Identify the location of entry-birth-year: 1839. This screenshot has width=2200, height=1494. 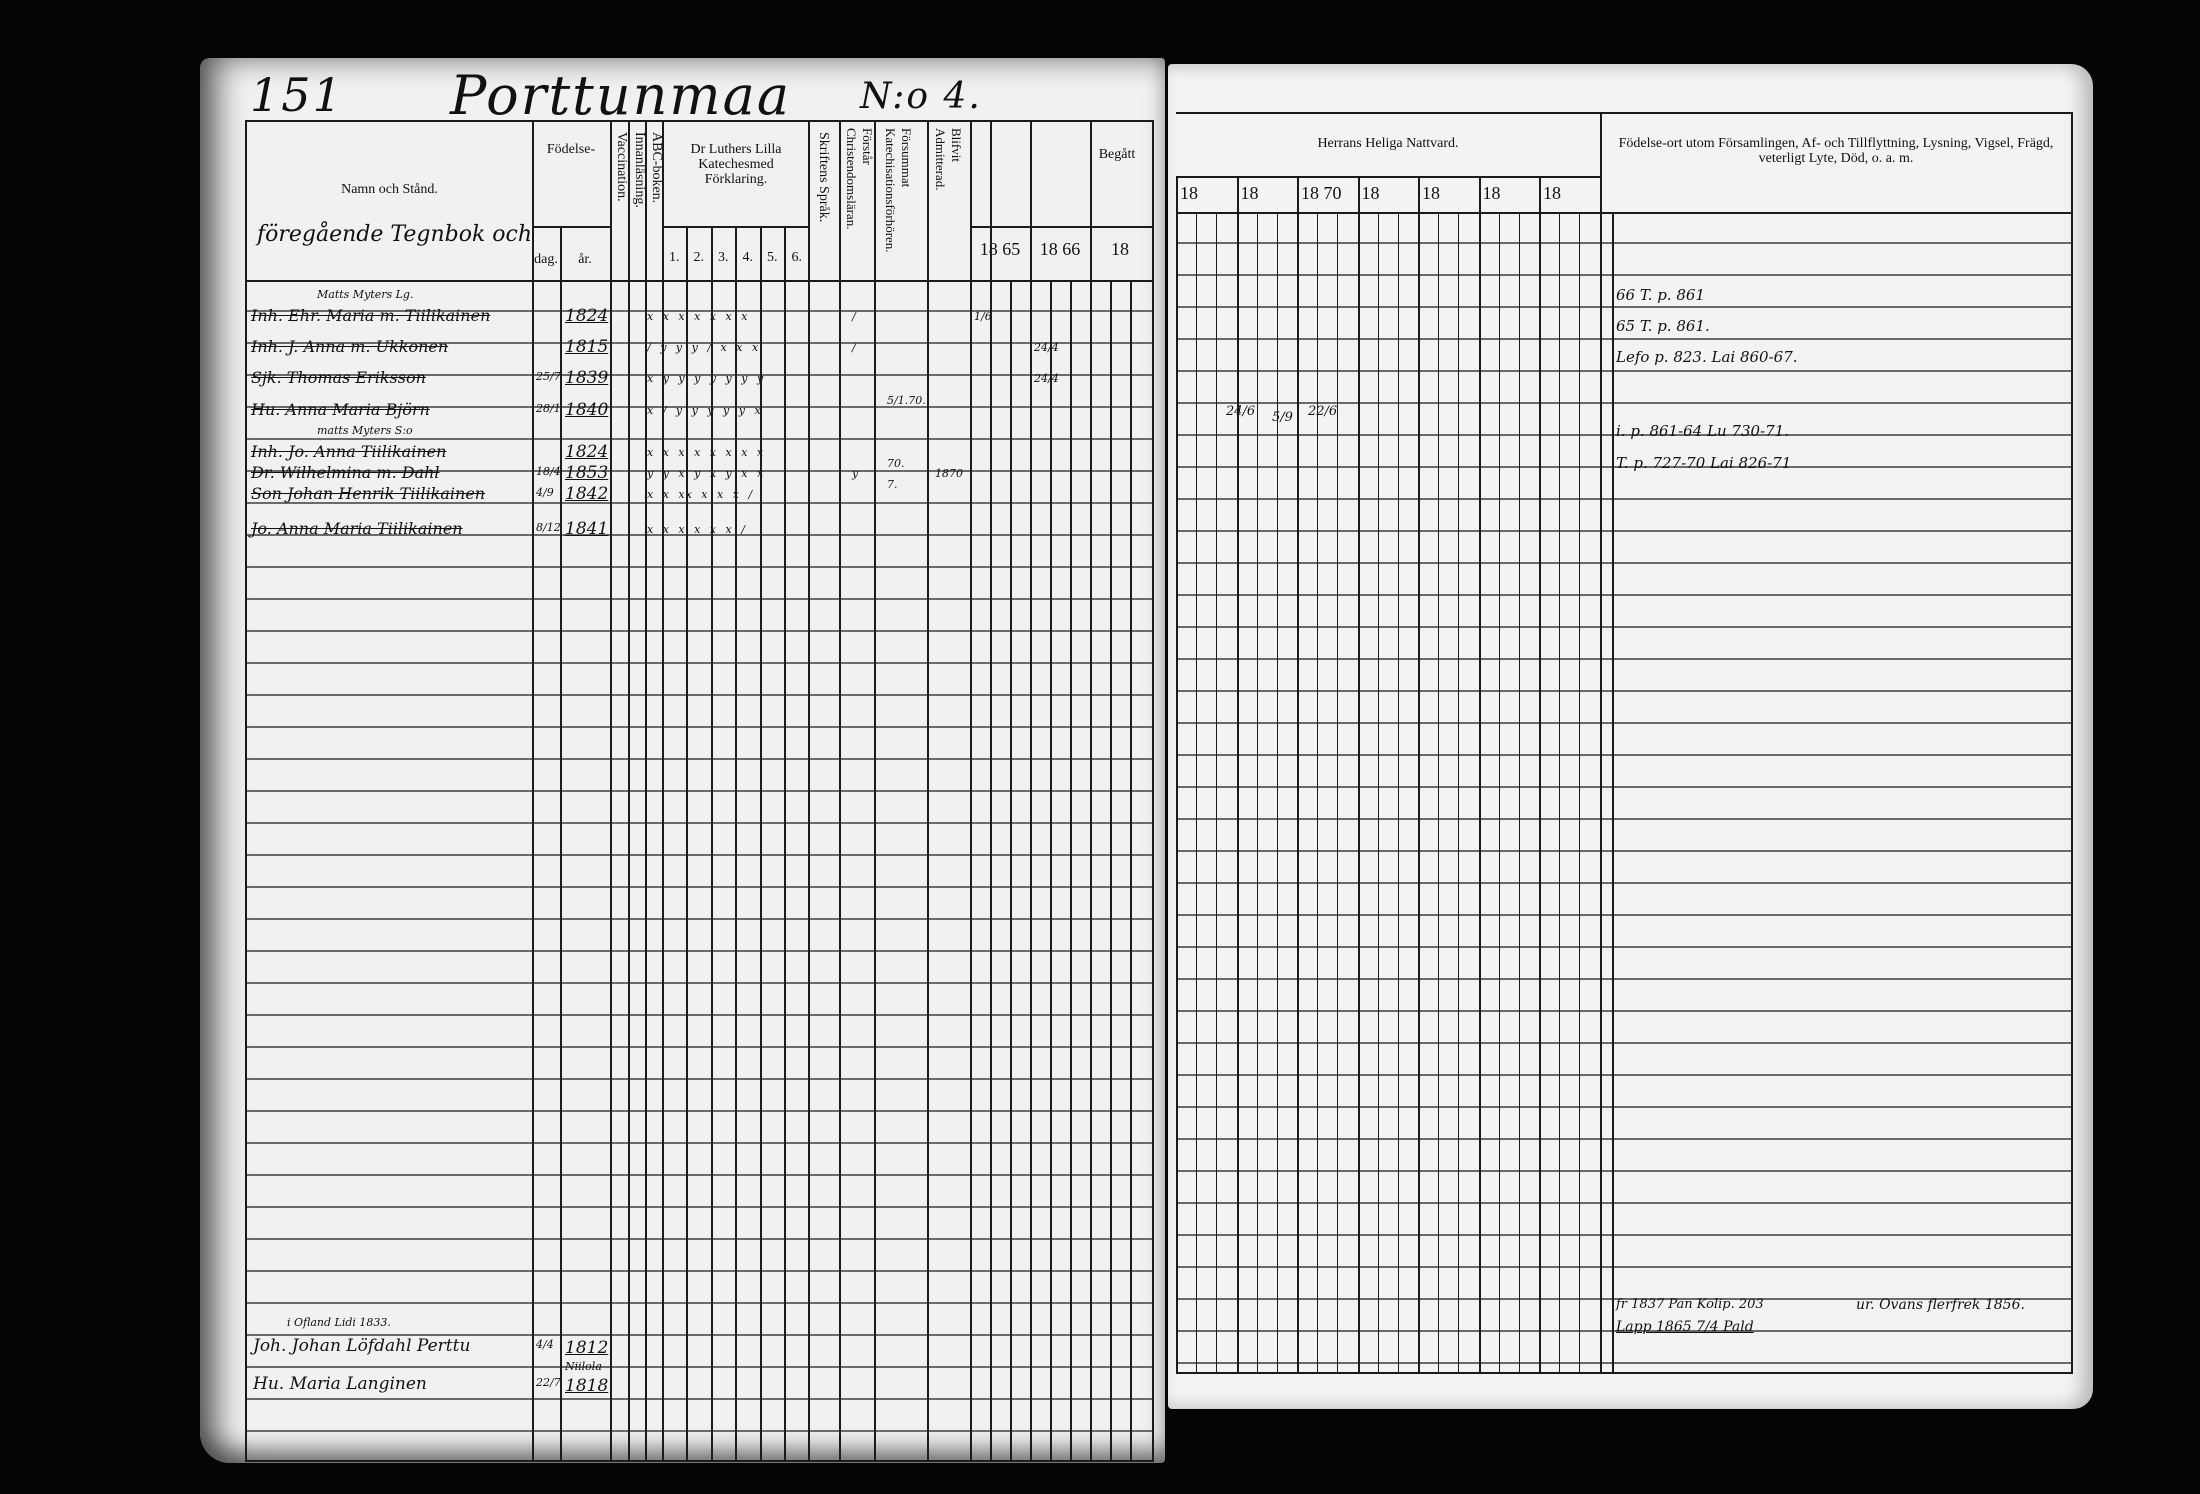
(587, 378).